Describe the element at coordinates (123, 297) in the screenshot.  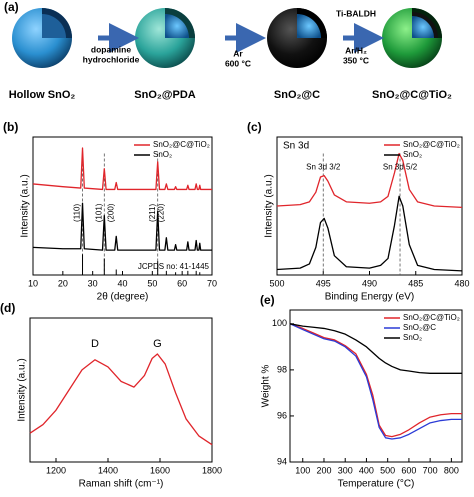
I see `x-axis-label: 2θ (degree)` at that location.